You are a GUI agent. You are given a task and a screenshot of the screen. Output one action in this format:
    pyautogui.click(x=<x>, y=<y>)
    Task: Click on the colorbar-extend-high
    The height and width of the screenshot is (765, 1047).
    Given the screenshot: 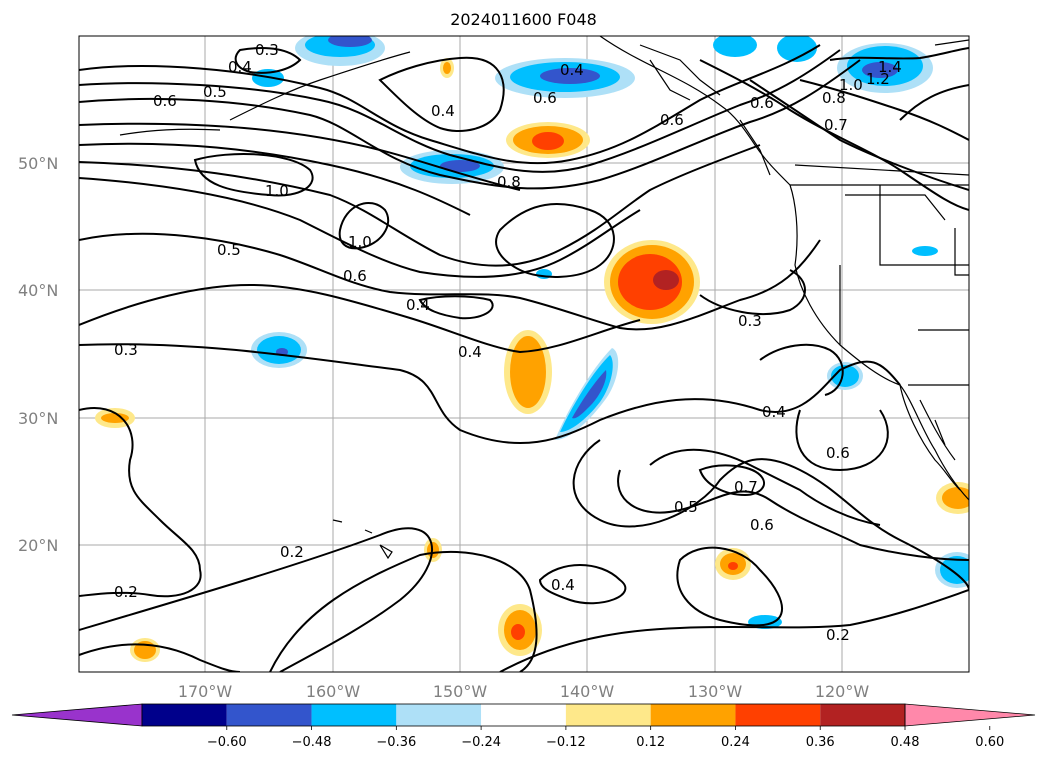 What is the action you would take?
    pyautogui.click(x=970, y=715)
    